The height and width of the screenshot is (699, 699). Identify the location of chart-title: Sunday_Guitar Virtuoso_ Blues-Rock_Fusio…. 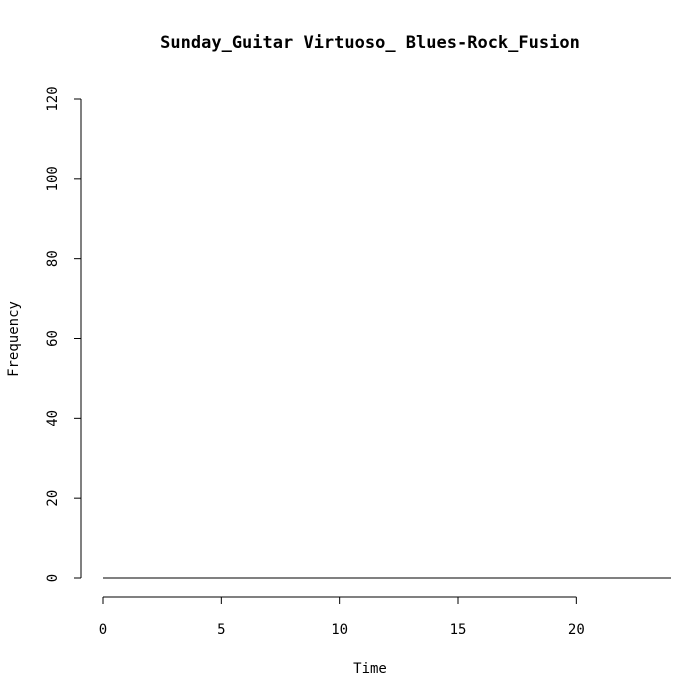
(370, 43).